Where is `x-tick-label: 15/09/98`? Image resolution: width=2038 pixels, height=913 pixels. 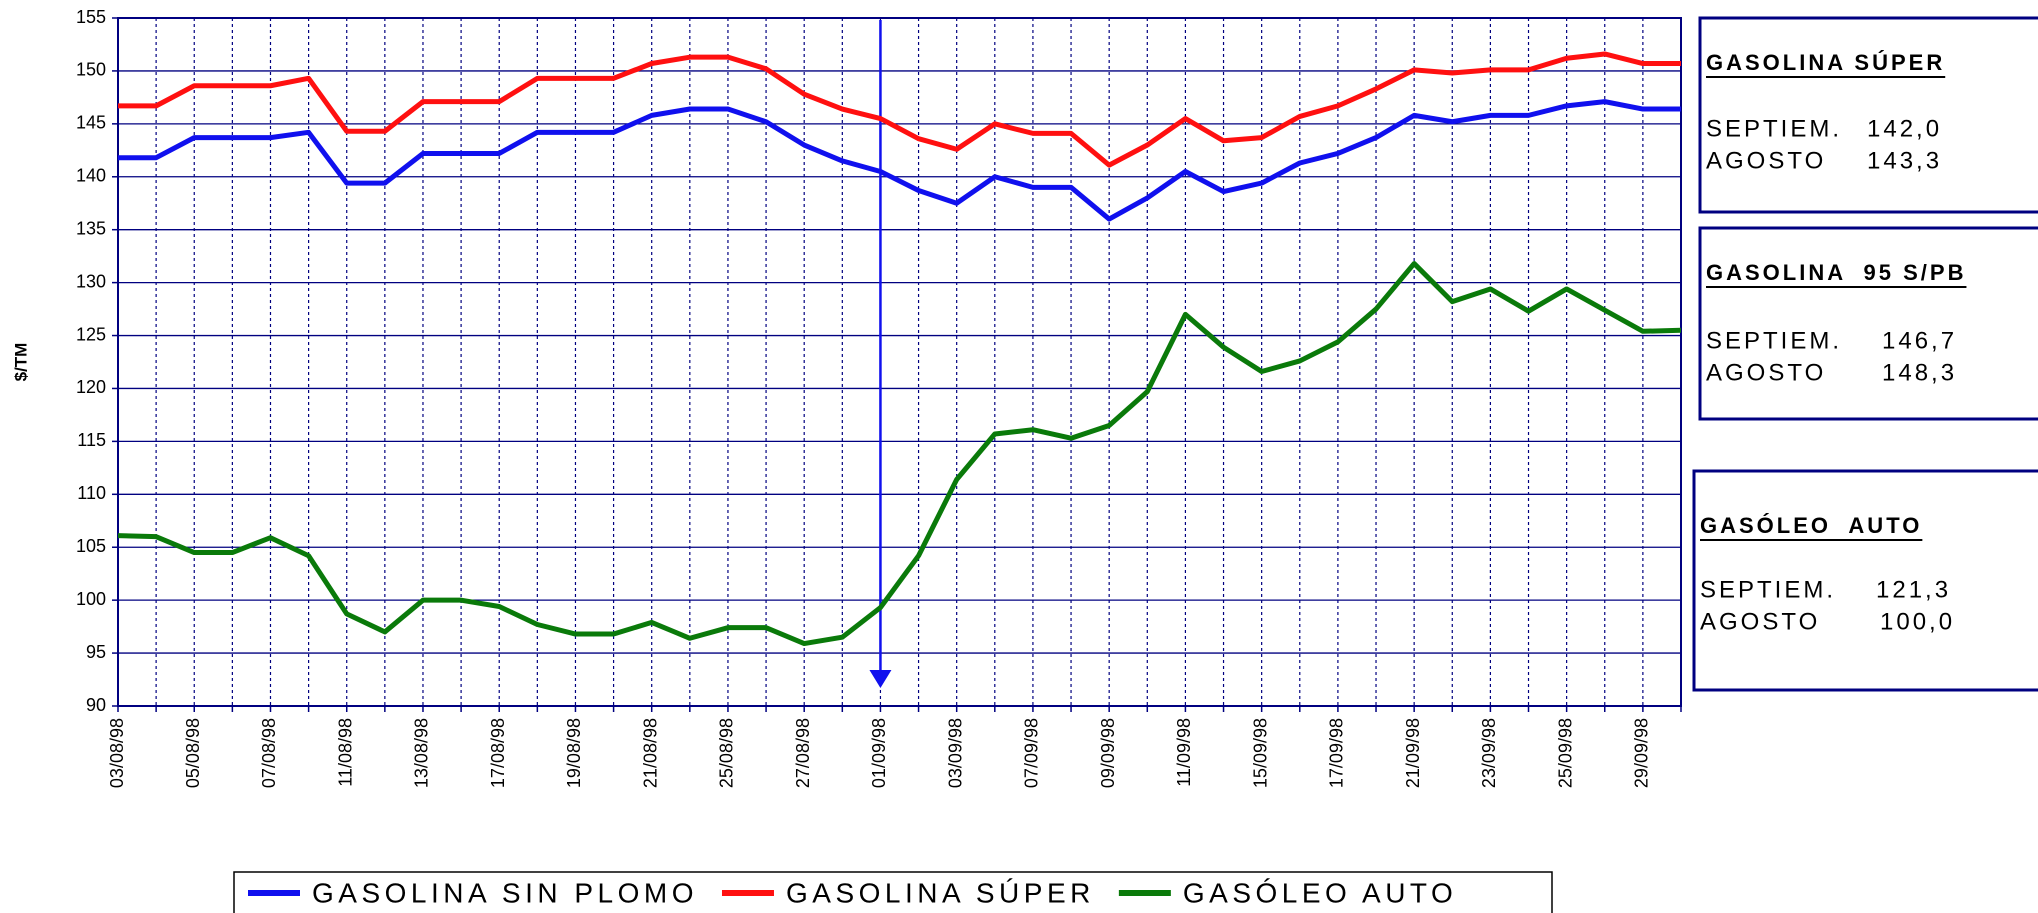 x-tick-label: 15/09/98 is located at coordinates (1260, 753).